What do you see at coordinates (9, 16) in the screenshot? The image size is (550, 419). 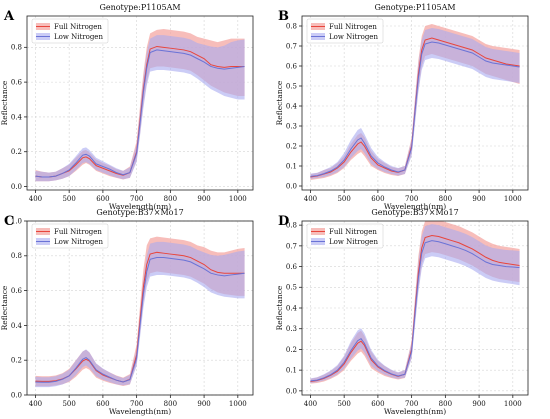 I see `panel-label: A` at bounding box center [9, 16].